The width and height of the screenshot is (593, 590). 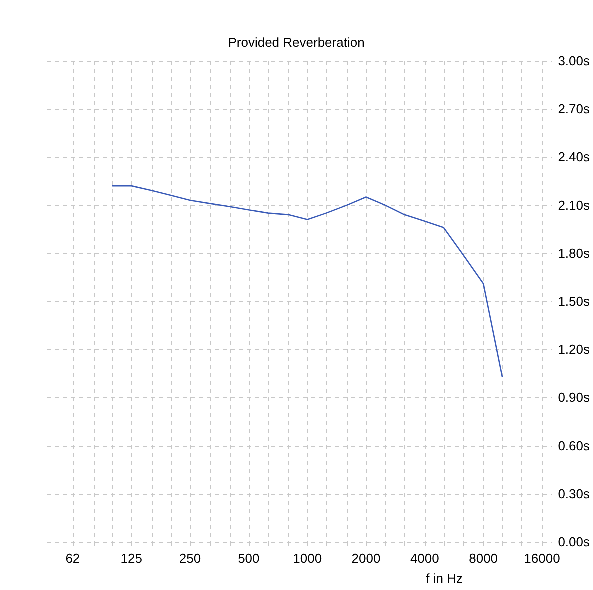 What do you see at coordinates (574, 253) in the screenshot?
I see `y-tick-label: 1.80s` at bounding box center [574, 253].